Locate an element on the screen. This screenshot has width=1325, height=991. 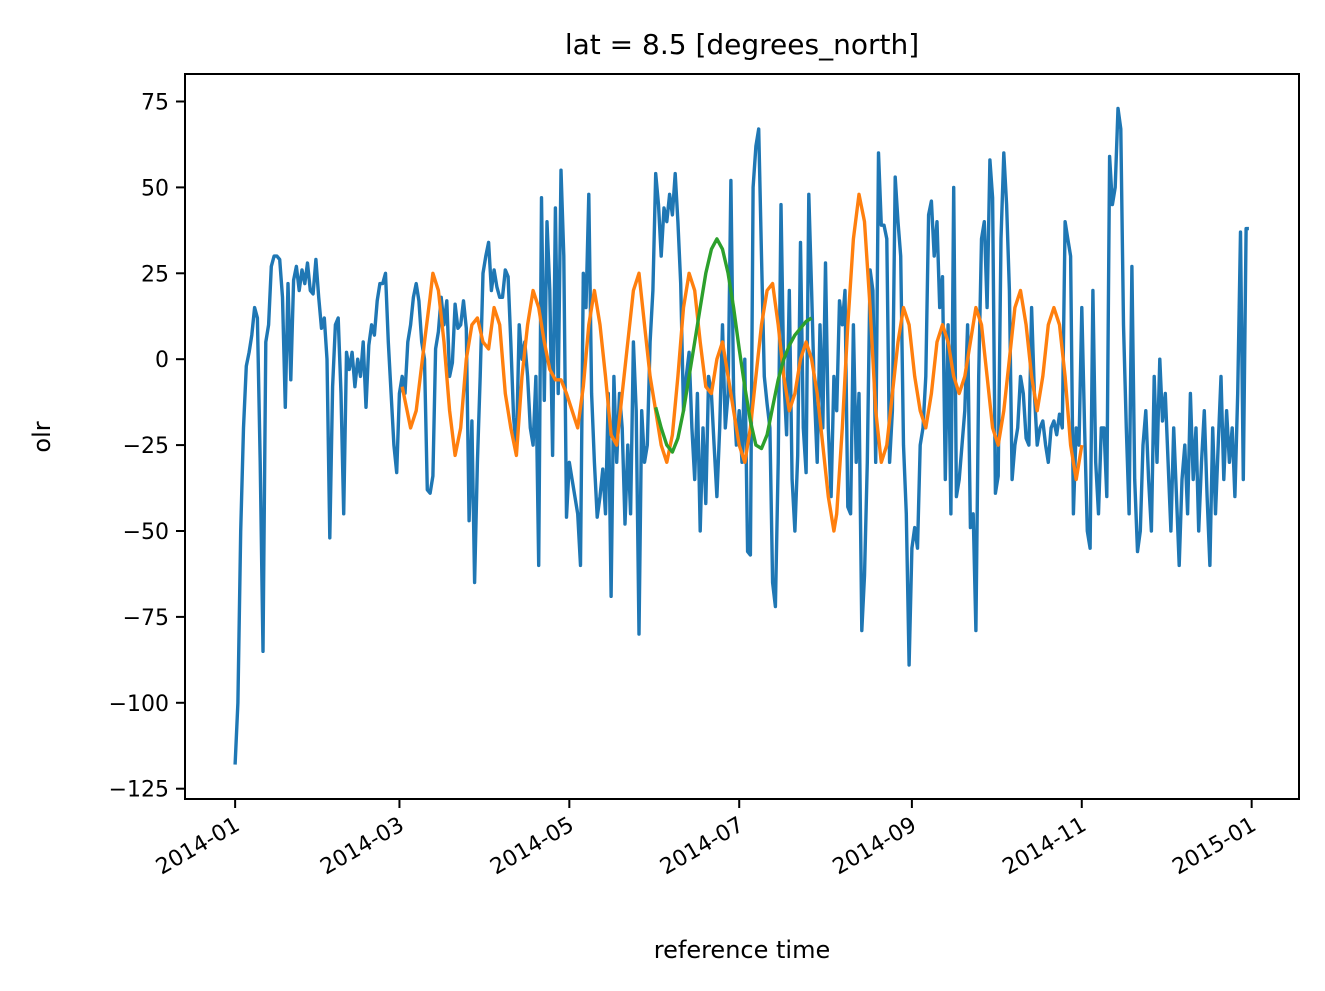
y-tick-label: −100 is located at coordinates (139, 704).